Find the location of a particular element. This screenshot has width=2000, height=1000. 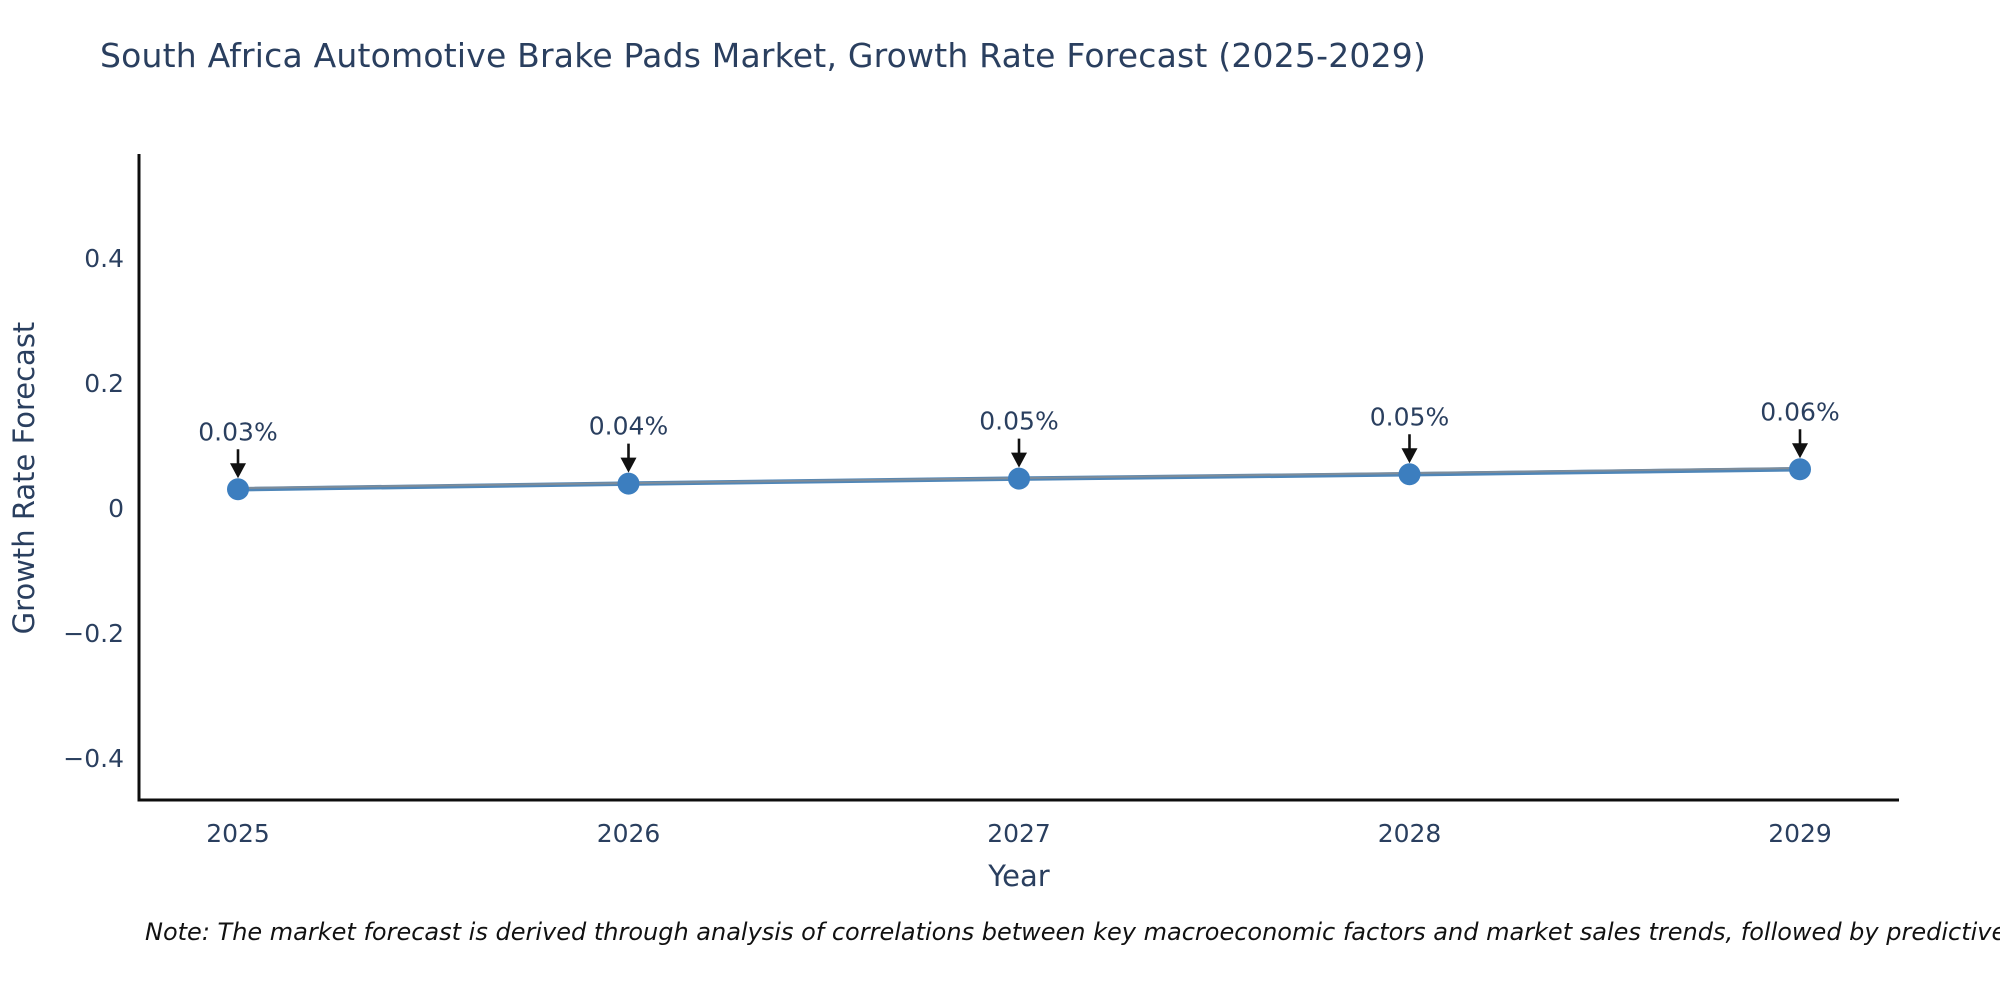

data-point-label: 0.06% is located at coordinates (1799, 411).